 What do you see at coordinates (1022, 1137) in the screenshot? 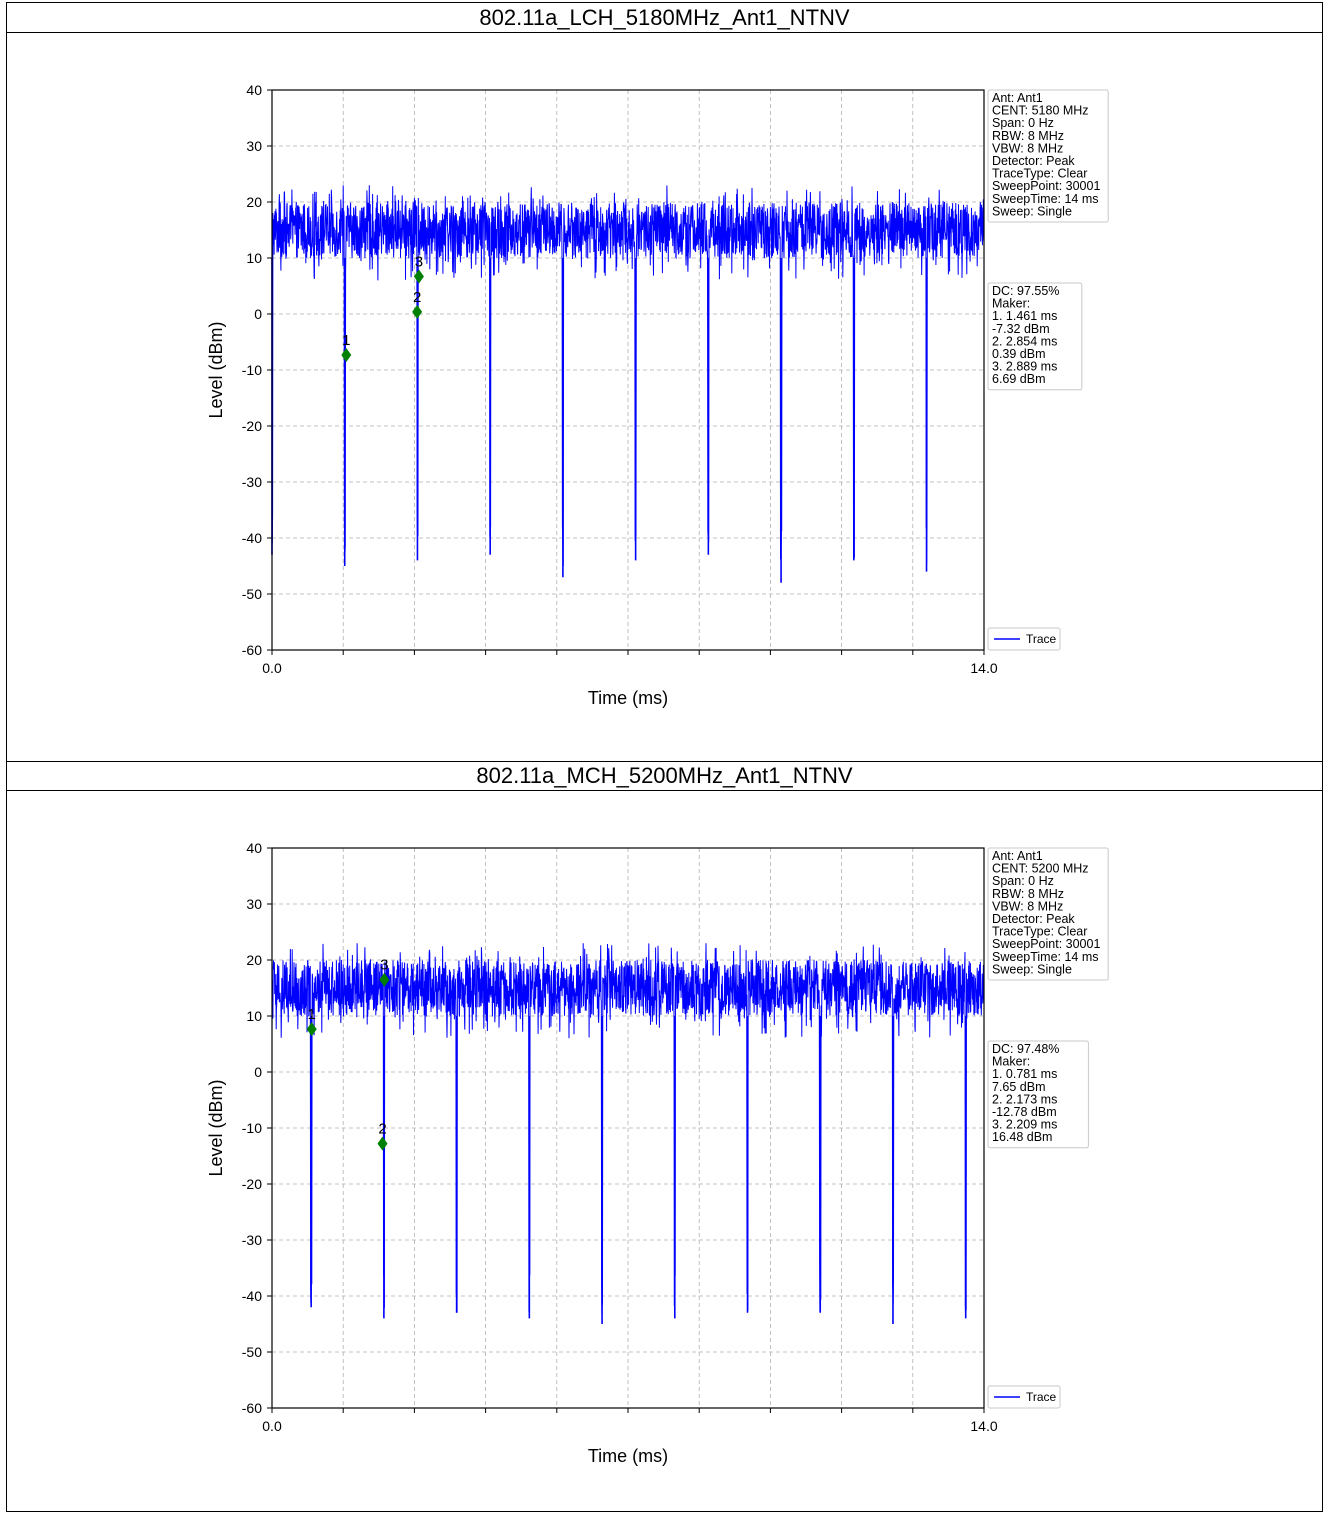
I see `duty-cycle-info-line: 16.48 dBm` at bounding box center [1022, 1137].